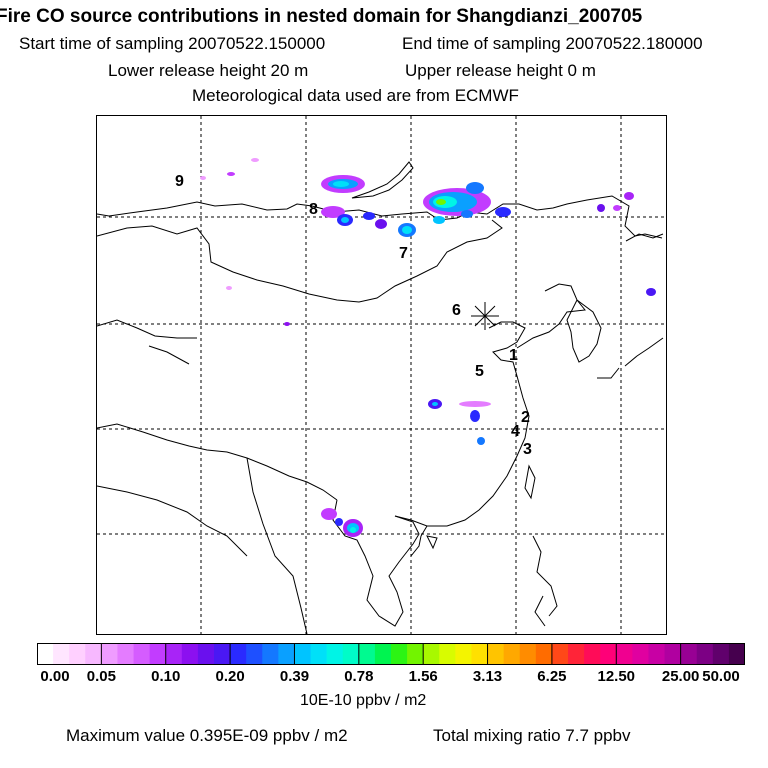  I want to click on bohai-coast, so click(507, 349).